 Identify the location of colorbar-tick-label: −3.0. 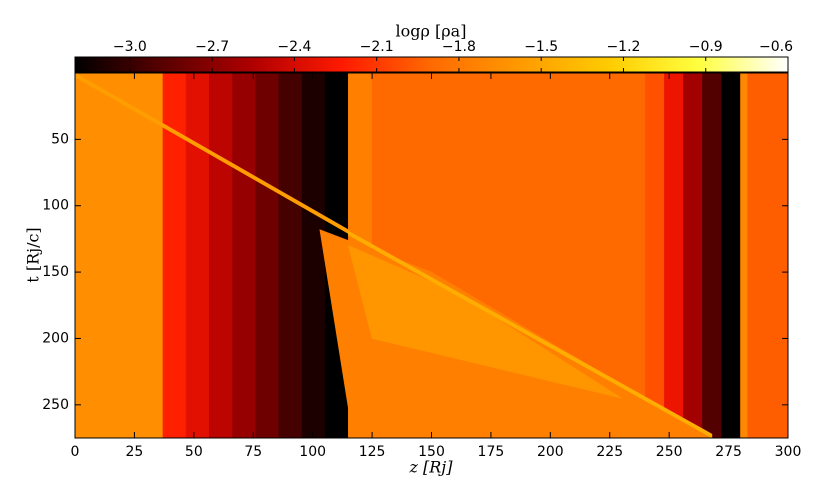
(130, 47).